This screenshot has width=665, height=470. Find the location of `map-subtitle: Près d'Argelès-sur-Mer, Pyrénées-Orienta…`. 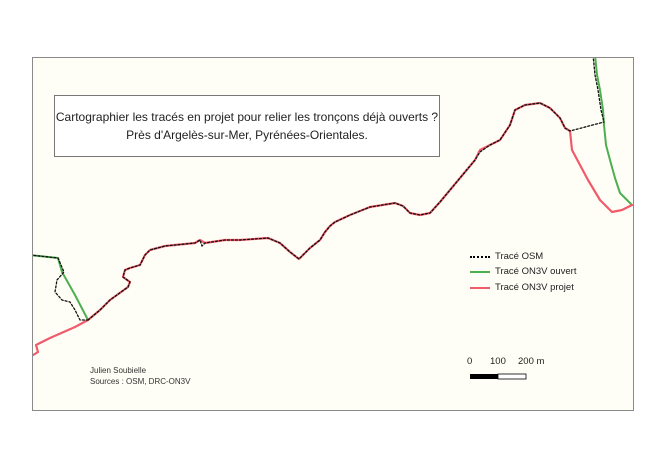

map-subtitle: Près d'Argelès-sur-Mer, Pyrénées-Orienta… is located at coordinates (247, 135).